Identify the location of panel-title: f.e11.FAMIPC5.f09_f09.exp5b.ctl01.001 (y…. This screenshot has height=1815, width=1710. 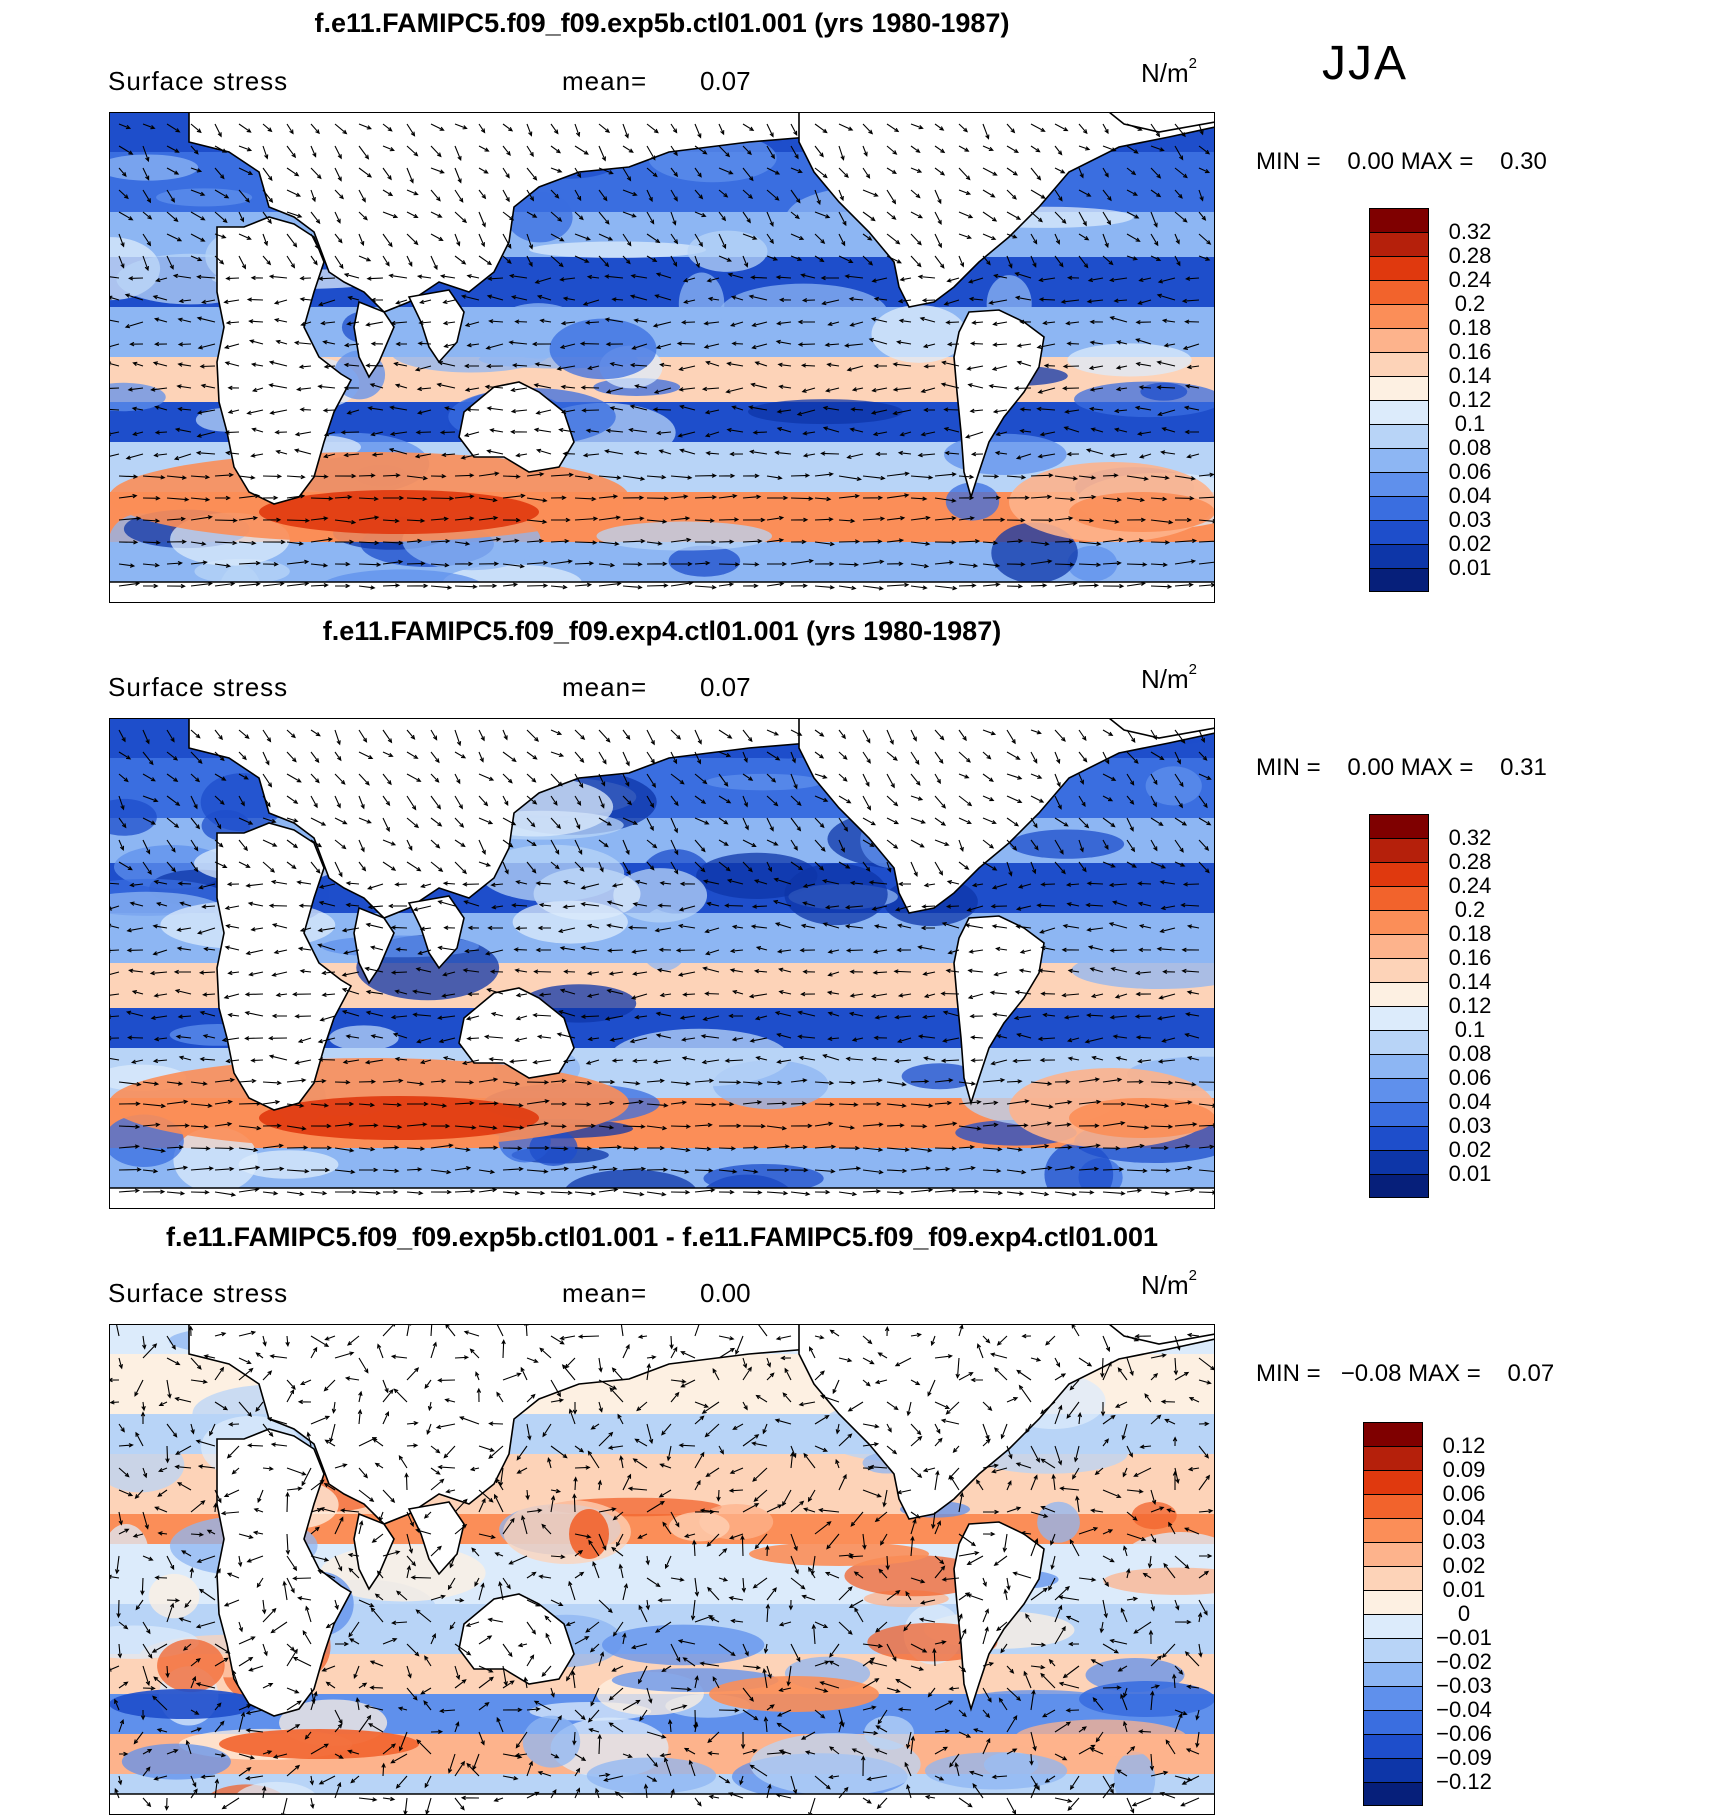
(662, 23).